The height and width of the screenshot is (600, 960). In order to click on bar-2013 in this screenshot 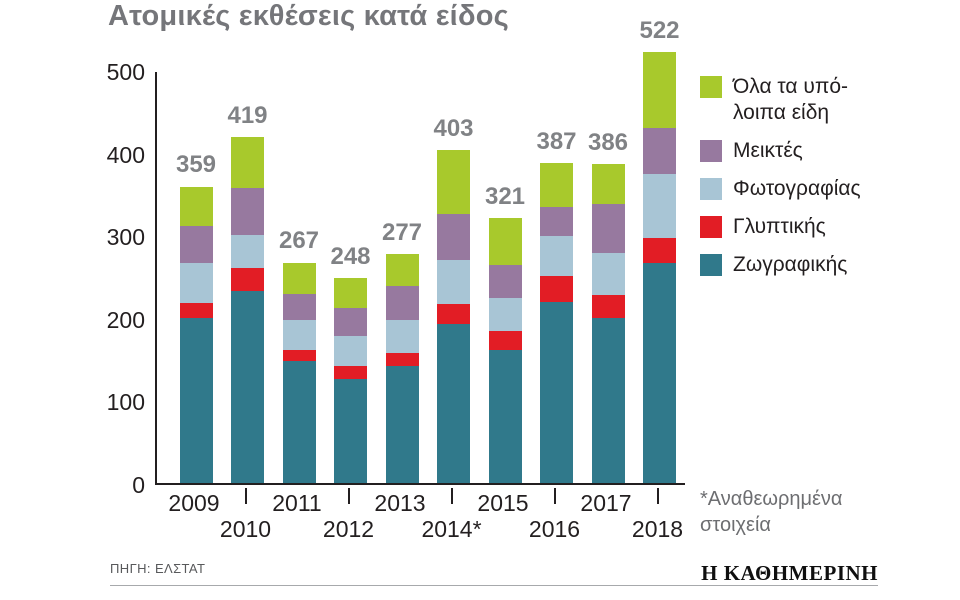, I will do `click(402, 368)`.